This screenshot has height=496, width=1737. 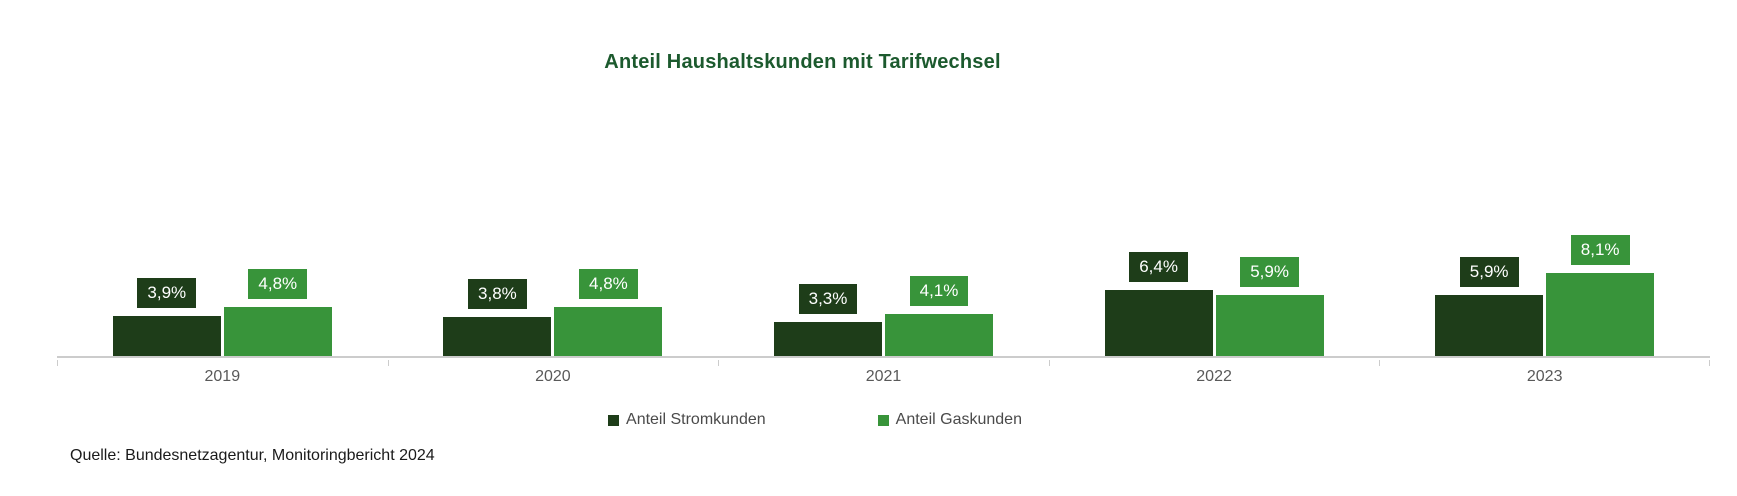 I want to click on bar-wrap: 3,9%, so click(x=166, y=316).